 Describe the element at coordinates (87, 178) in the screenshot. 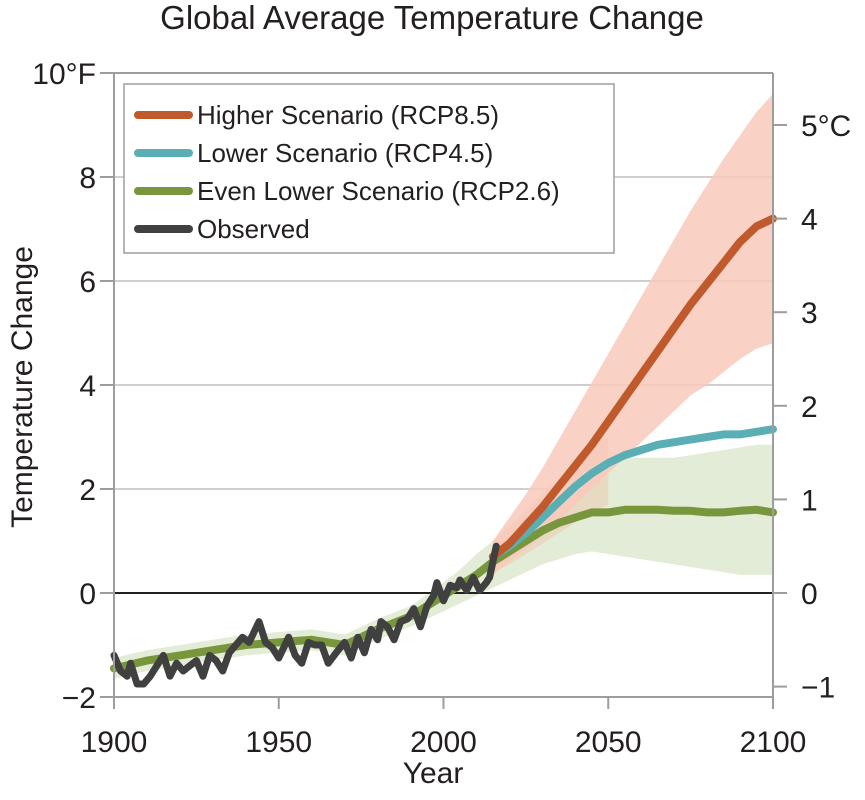

I see `y-tick-label: 8` at that location.